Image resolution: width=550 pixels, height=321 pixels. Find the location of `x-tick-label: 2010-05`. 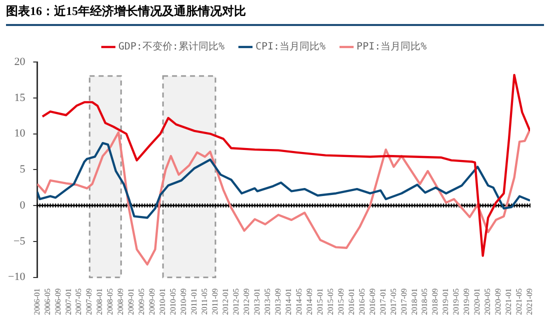

x-tick-label: 2010-05 is located at coordinates (173, 302).